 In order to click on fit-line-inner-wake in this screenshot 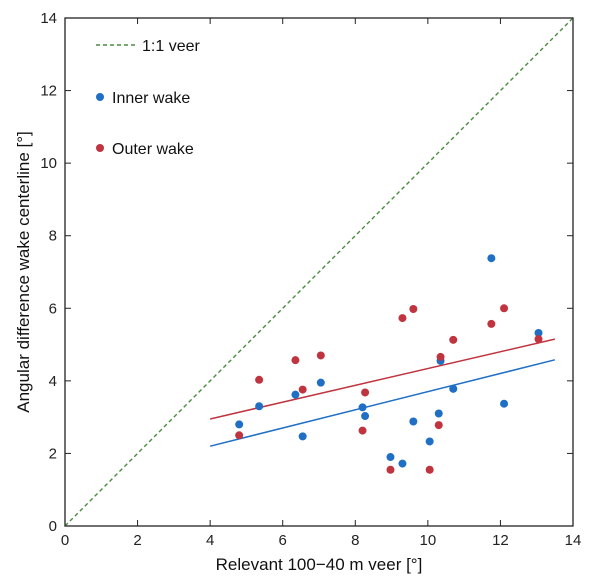, I will do `click(382, 403)`.